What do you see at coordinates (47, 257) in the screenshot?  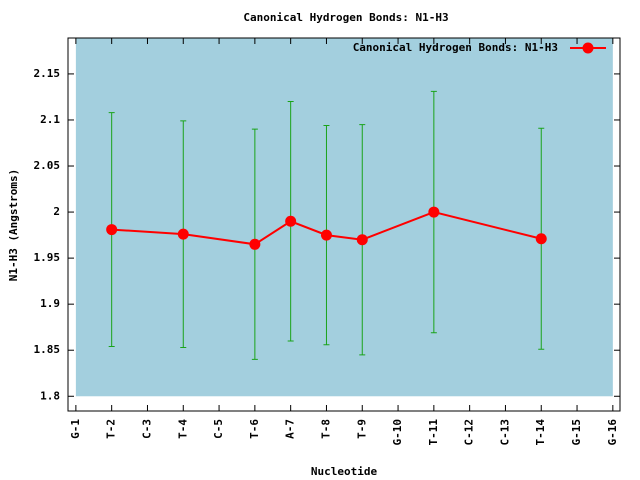 I see `y-tick-label: 1.95` at bounding box center [47, 257].